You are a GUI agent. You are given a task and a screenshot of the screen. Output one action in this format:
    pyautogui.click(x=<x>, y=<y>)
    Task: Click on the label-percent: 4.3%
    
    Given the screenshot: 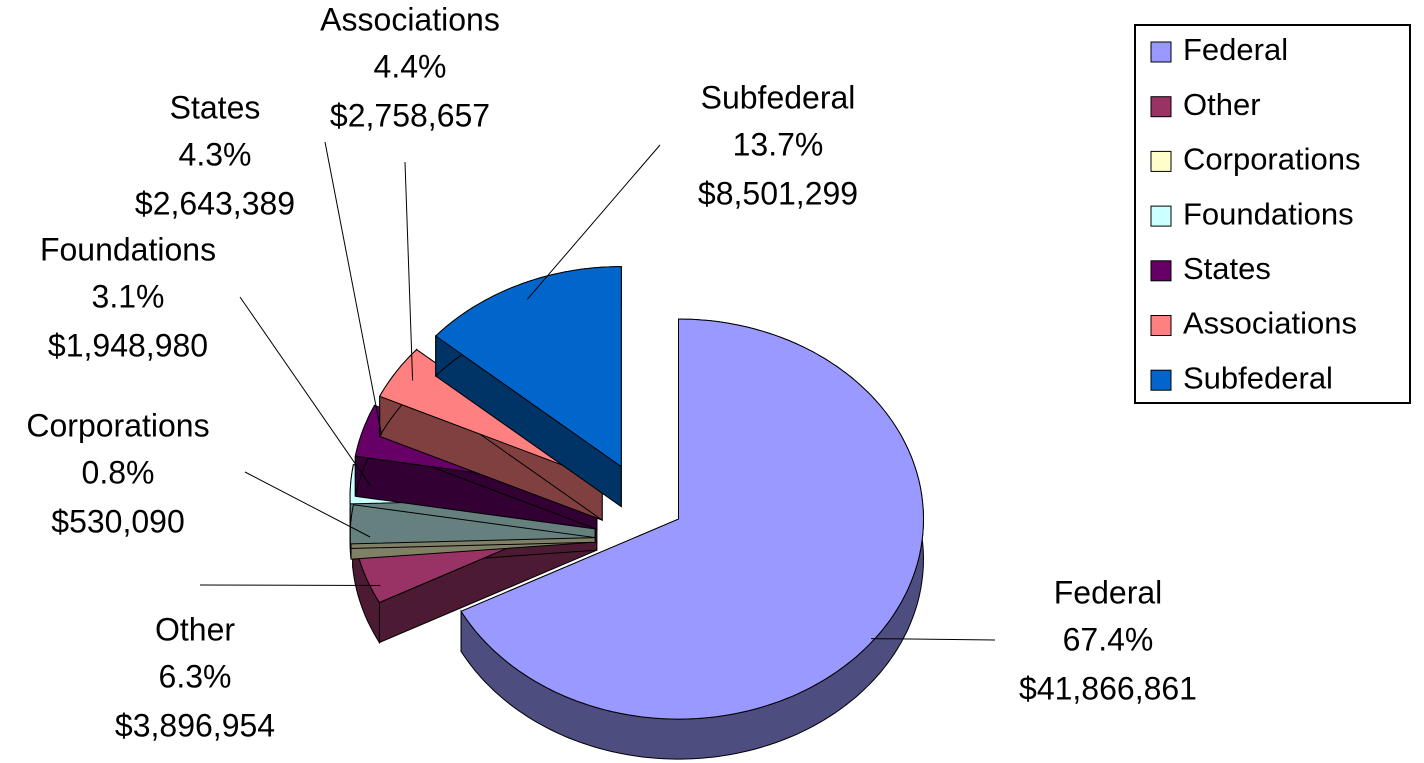 What is the action you would take?
    pyautogui.click(x=215, y=154)
    